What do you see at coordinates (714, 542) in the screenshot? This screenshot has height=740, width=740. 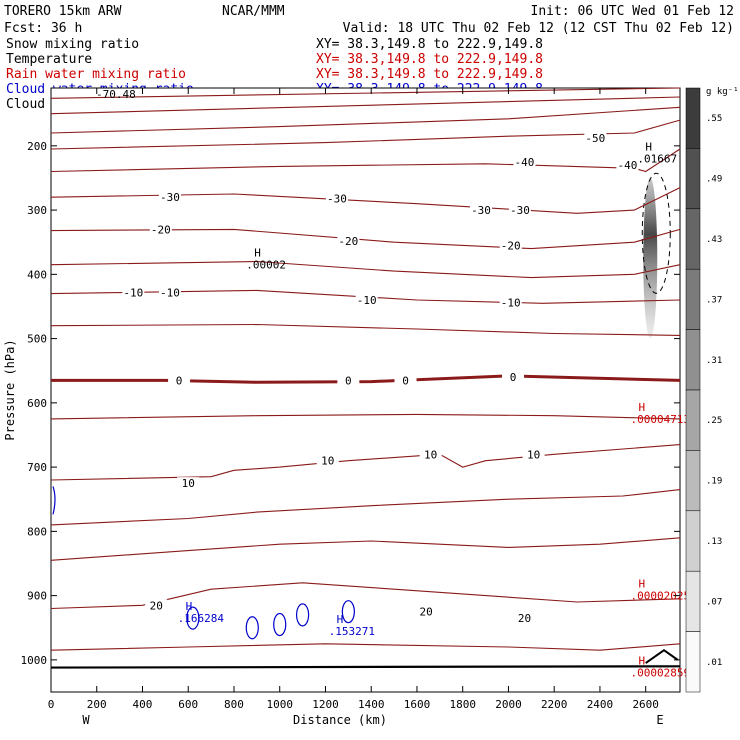 I see `colorbar-label: .13` at bounding box center [714, 542].